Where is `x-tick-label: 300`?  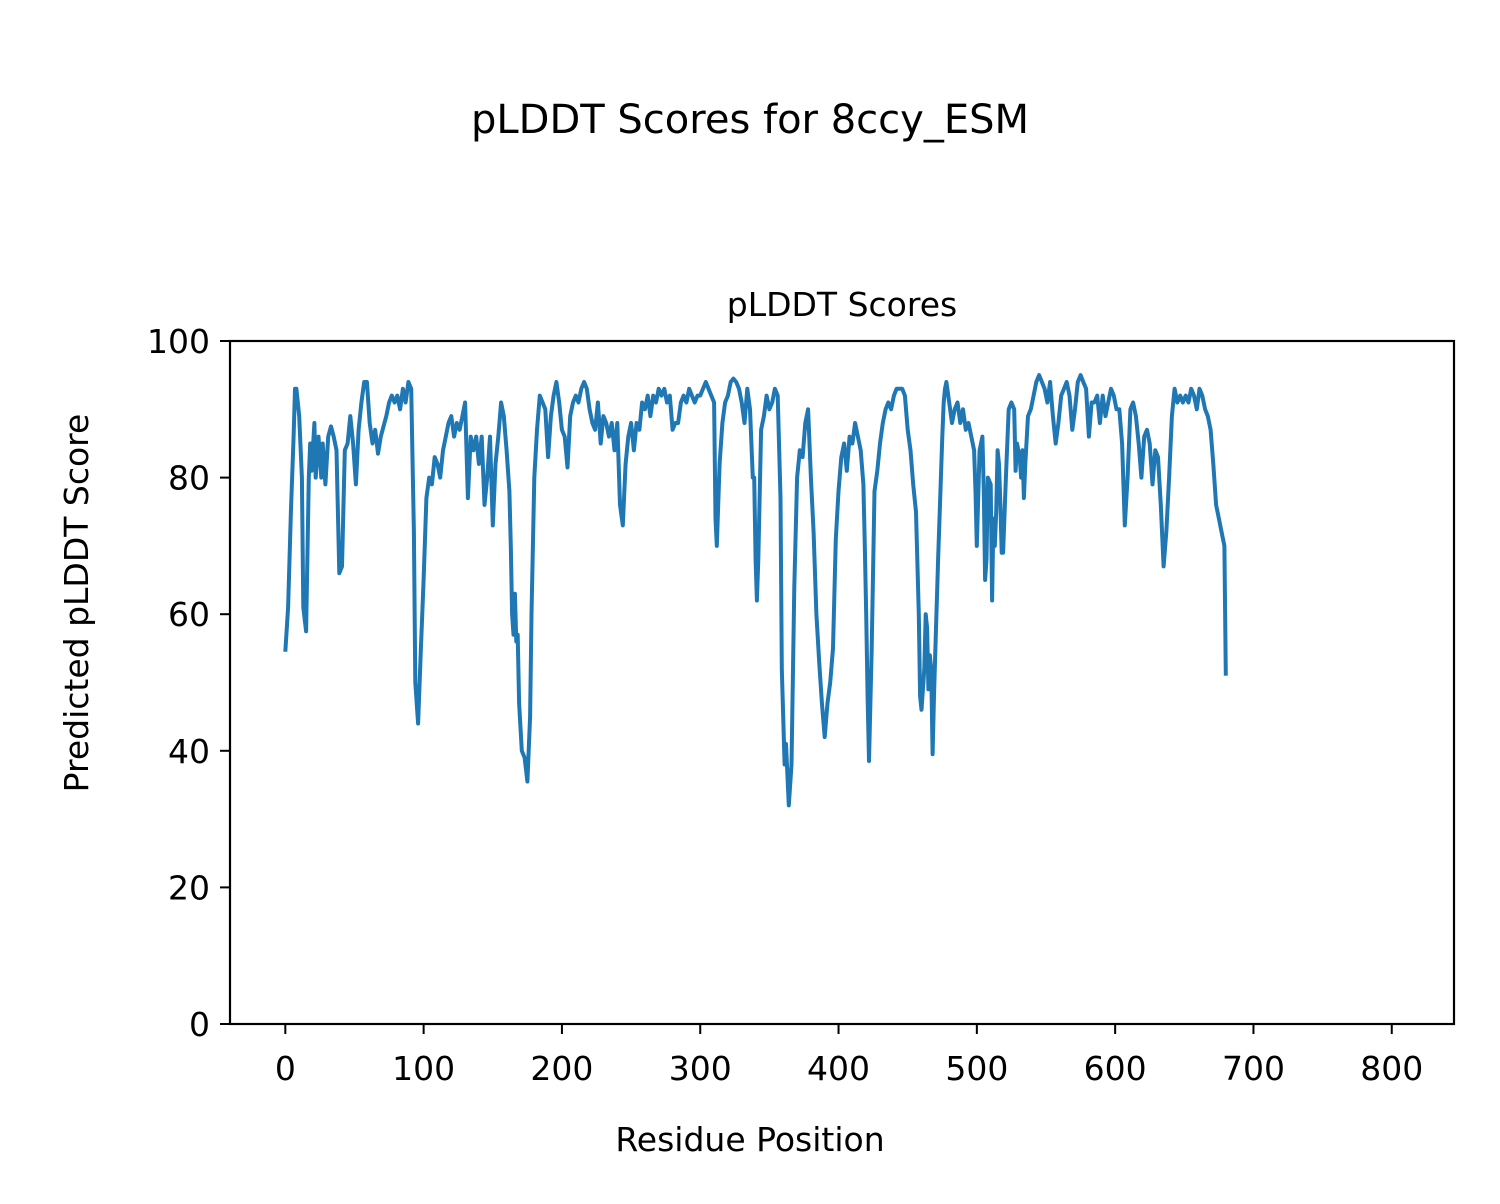 x-tick-label: 300 is located at coordinates (700, 1068).